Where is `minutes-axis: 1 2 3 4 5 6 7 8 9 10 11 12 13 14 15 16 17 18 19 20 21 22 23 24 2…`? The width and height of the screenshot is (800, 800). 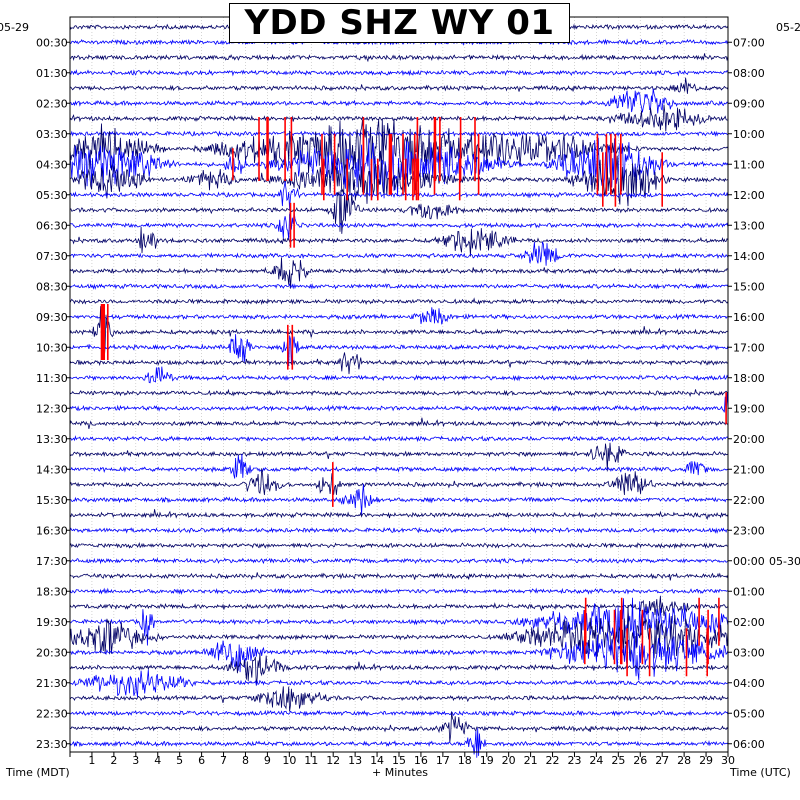
minutes-axis: 1 2 3 4 5 6 7 8 9 10 11 12 13 14 15 16 17 18 19 20 21 22 23 24 2… is located at coordinates (402, 759).